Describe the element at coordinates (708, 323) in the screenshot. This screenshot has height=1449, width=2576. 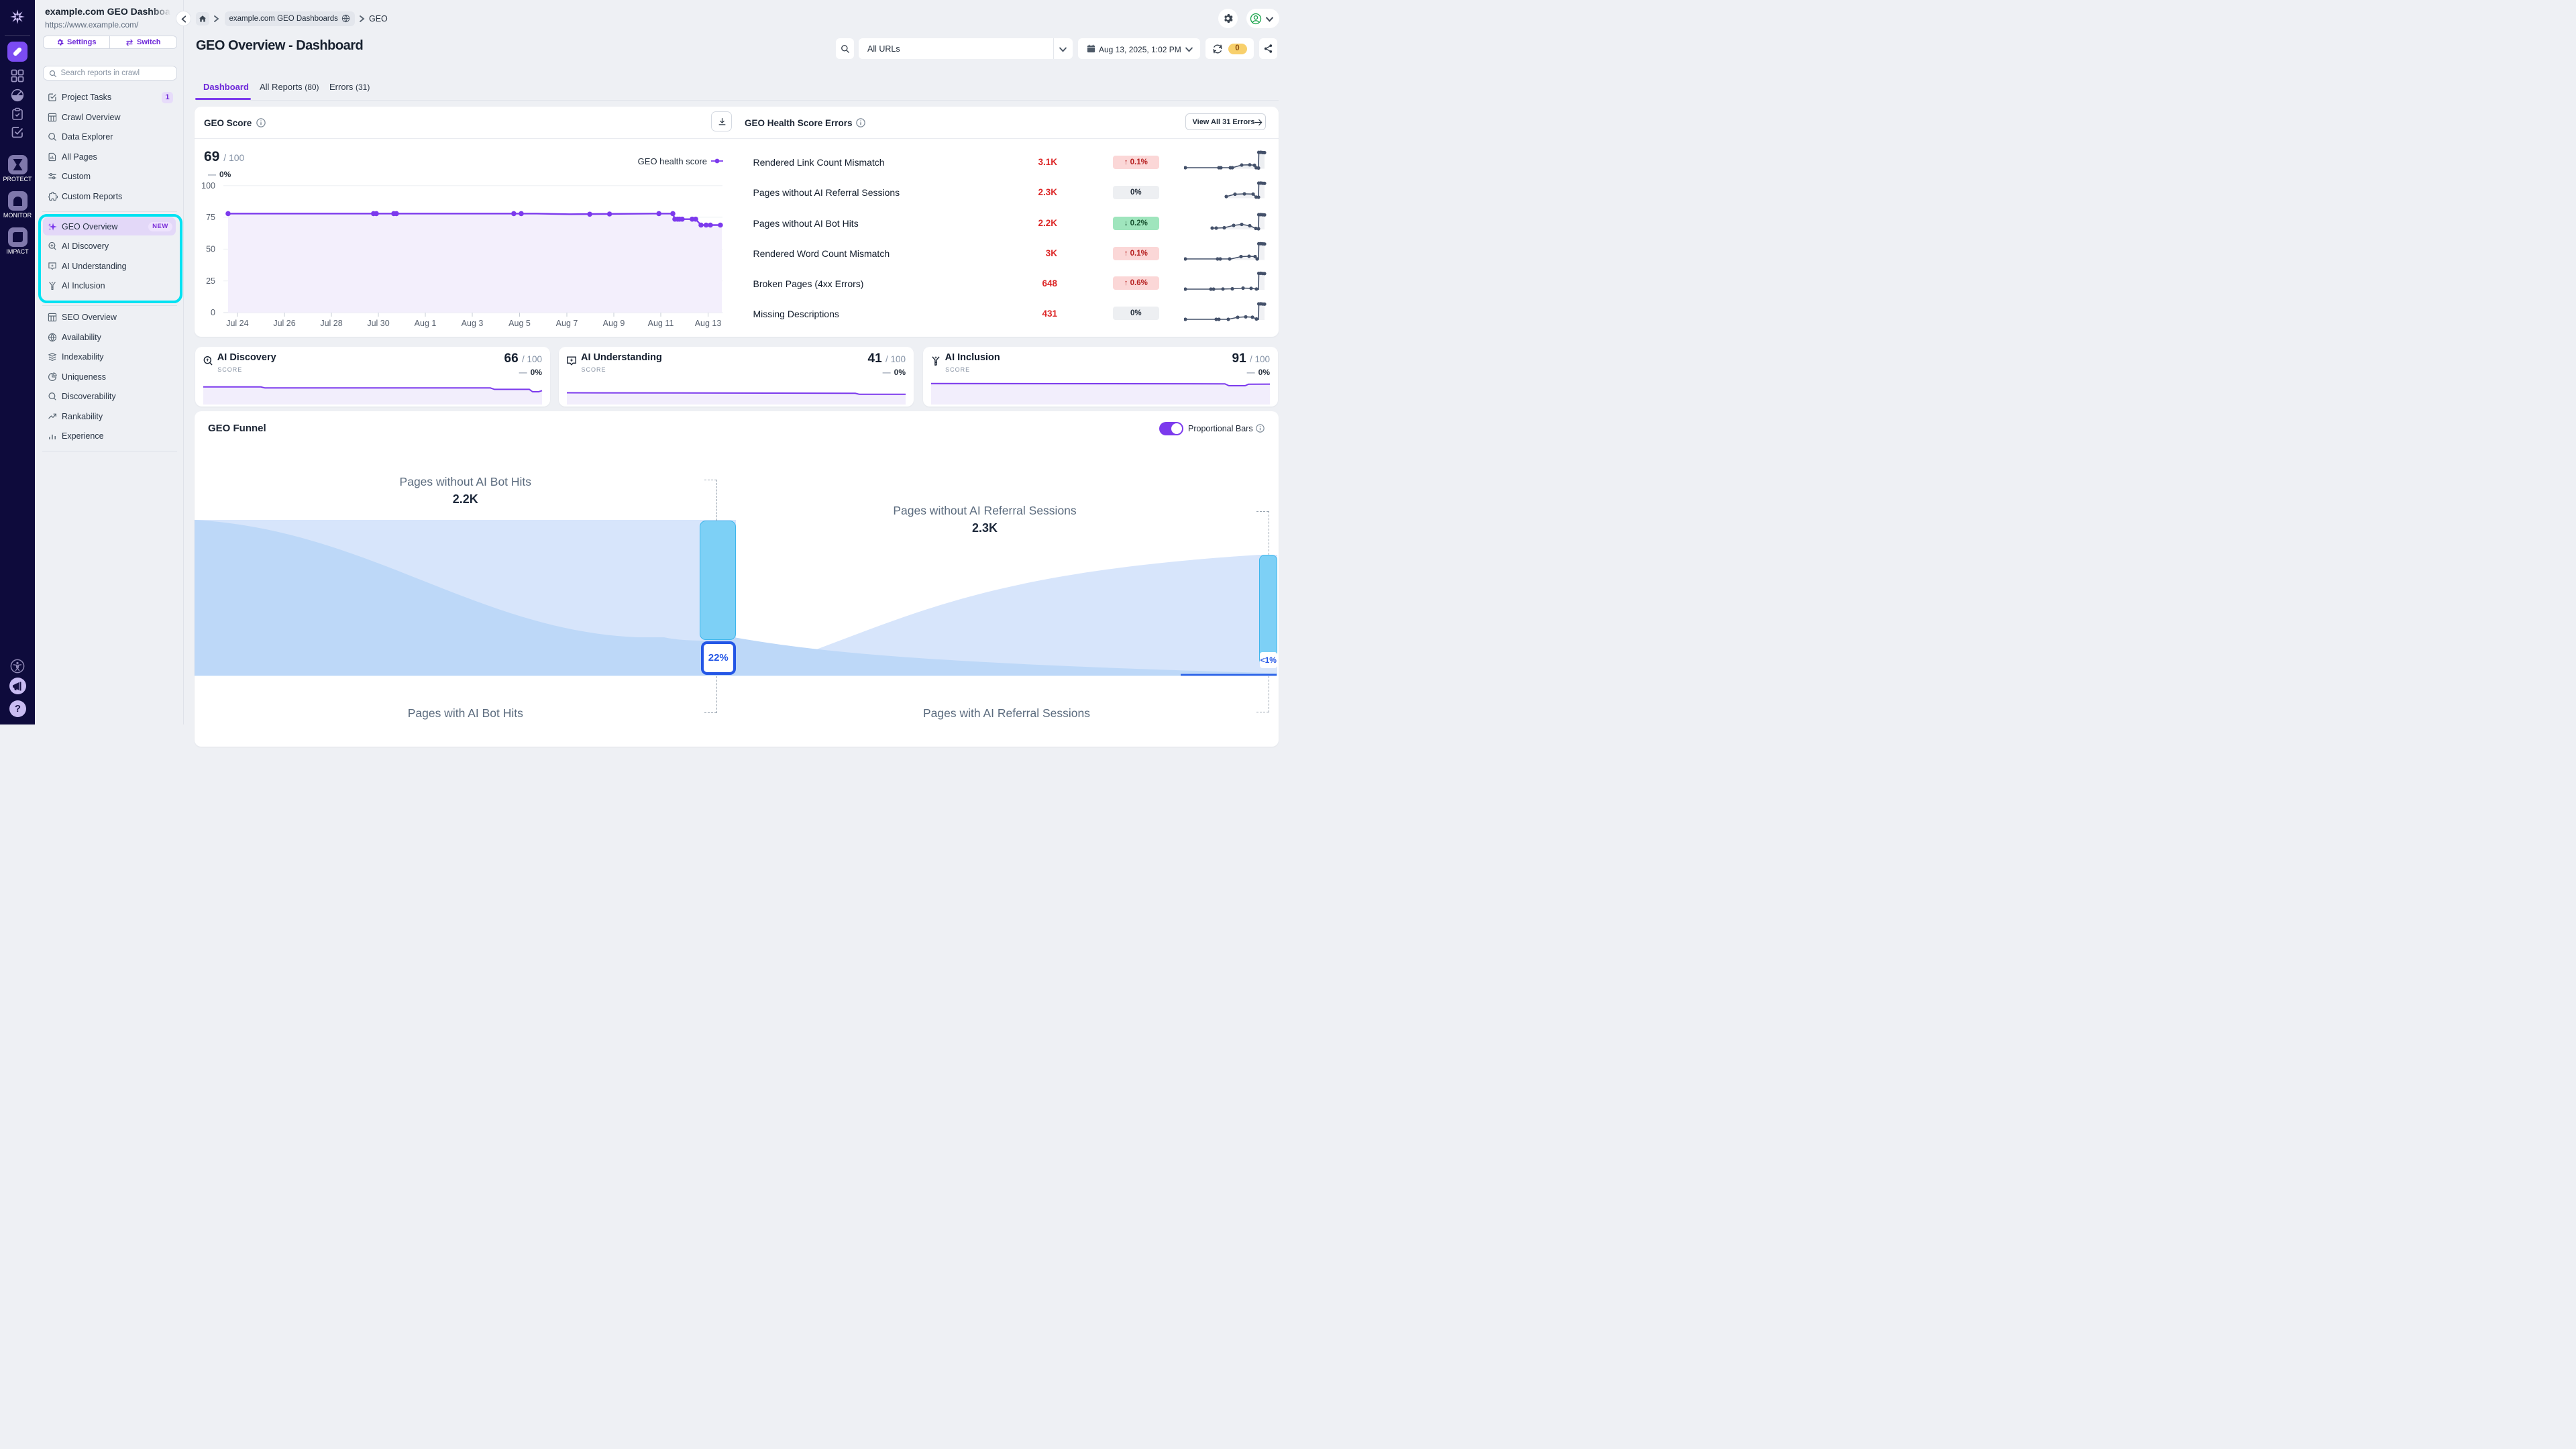
I see `svg-text: Aug 13` at that location.